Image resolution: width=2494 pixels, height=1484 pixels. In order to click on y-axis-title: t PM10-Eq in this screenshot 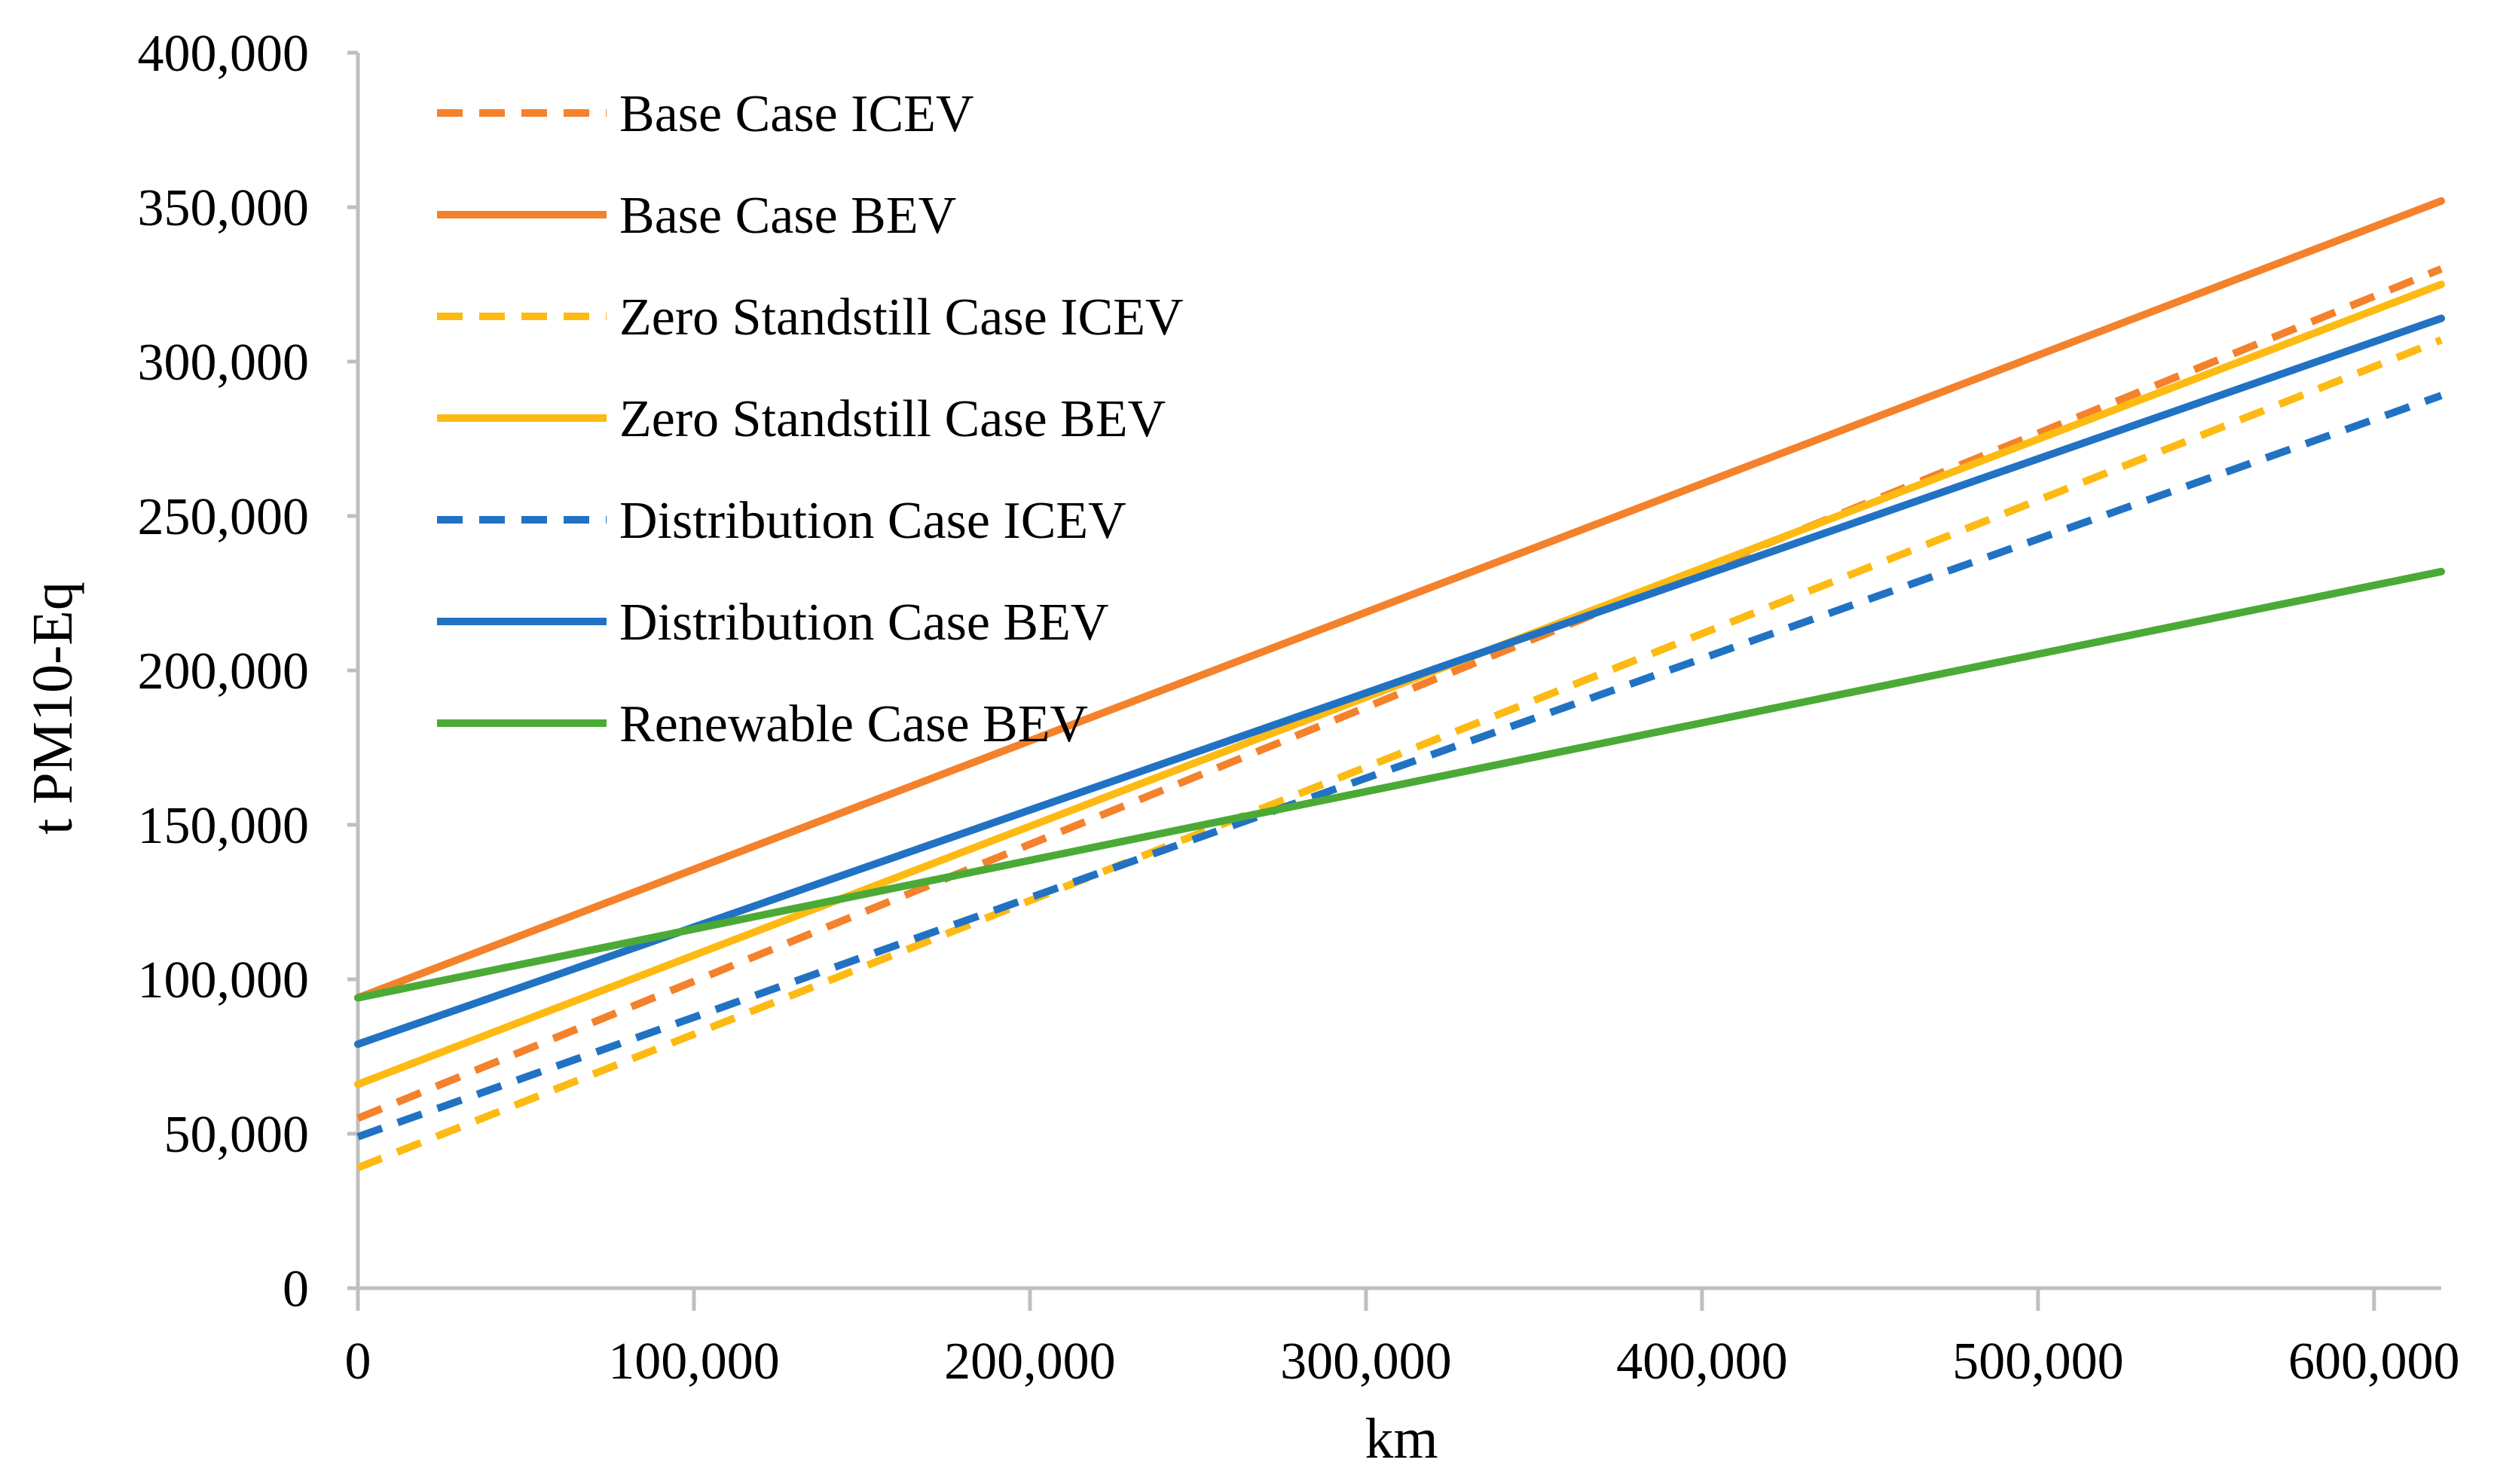, I will do `click(52, 708)`.